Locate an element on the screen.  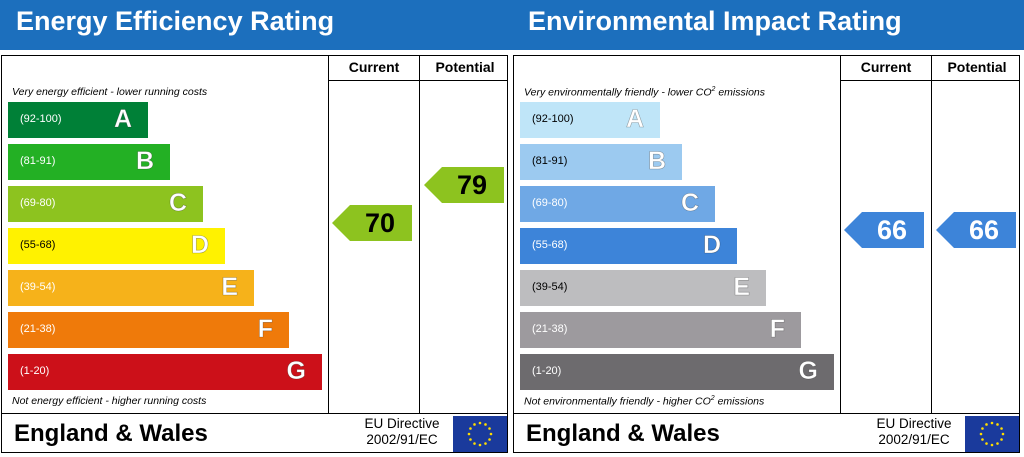
current-rating-arrow: 70 is located at coordinates (372, 223).